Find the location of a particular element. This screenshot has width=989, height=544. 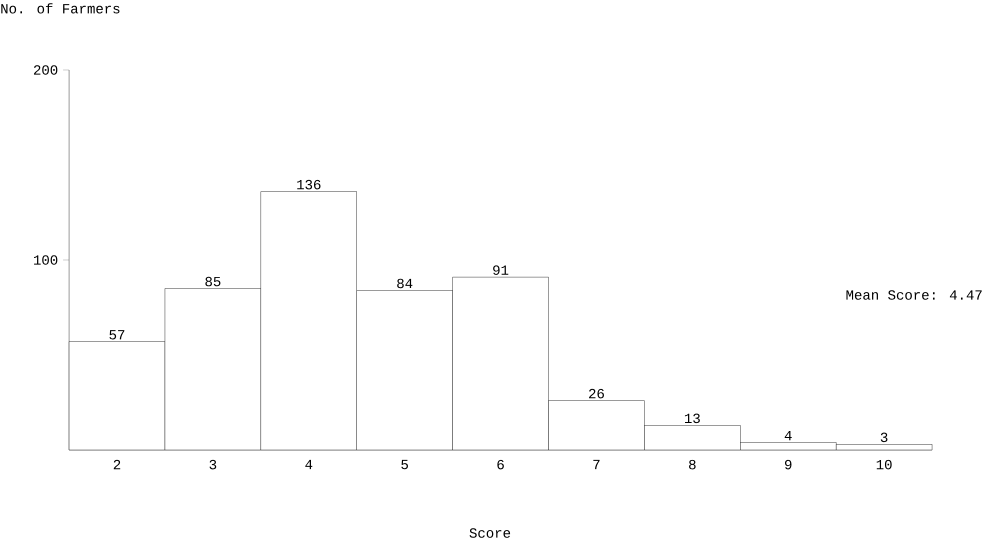

y-axis-title: No. of Farmers is located at coordinates (60, 8).